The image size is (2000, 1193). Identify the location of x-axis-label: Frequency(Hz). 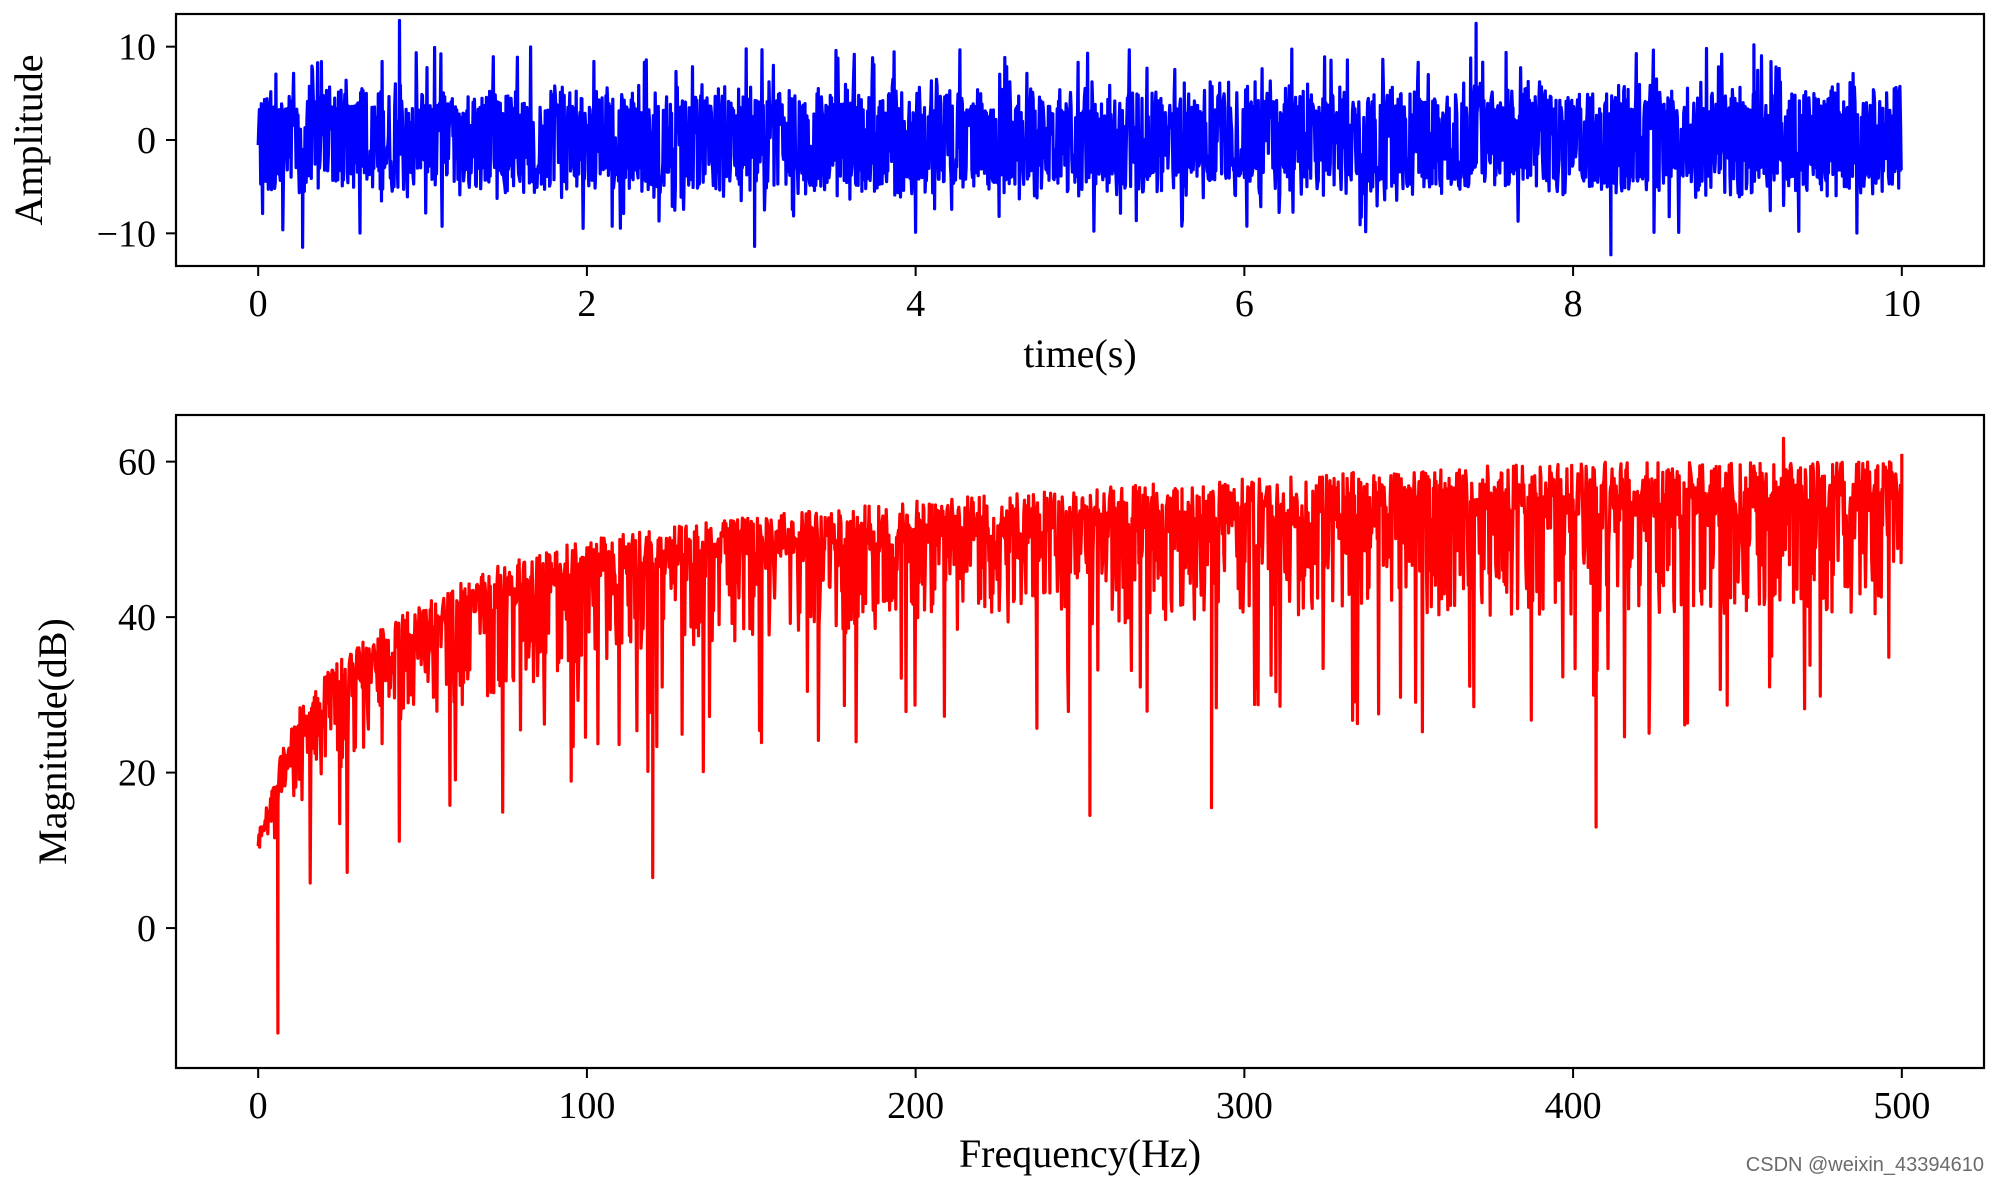
(1080, 1153).